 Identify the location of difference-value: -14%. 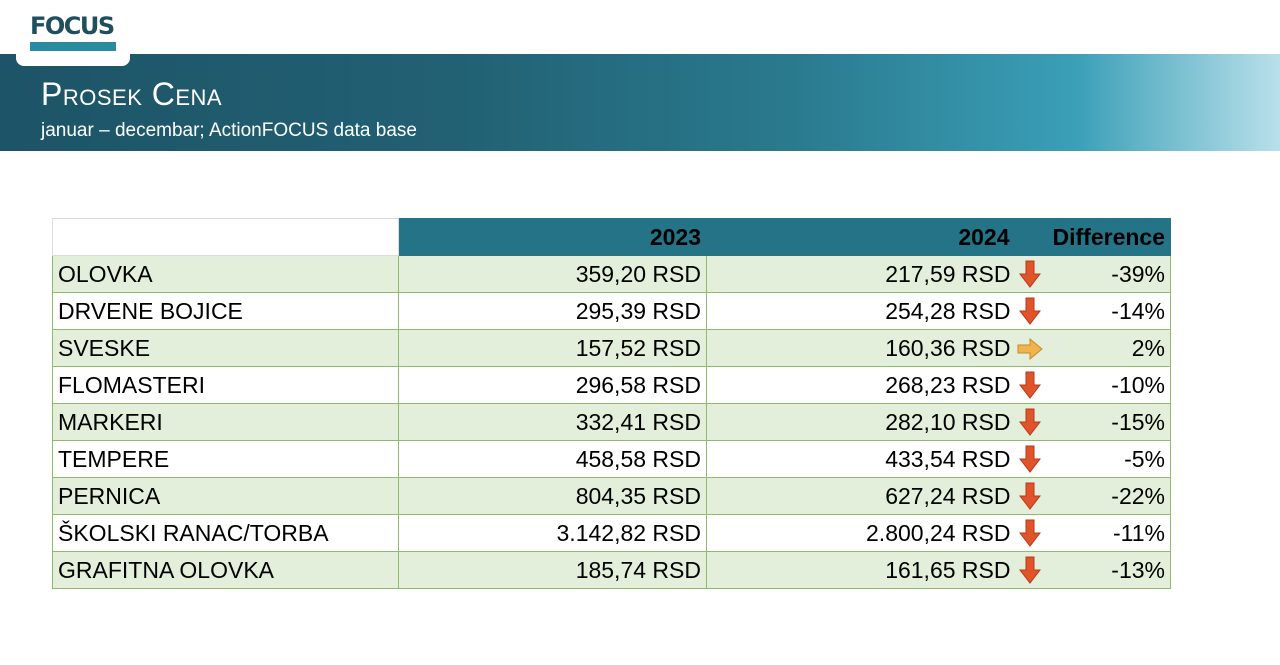
(1107, 311).